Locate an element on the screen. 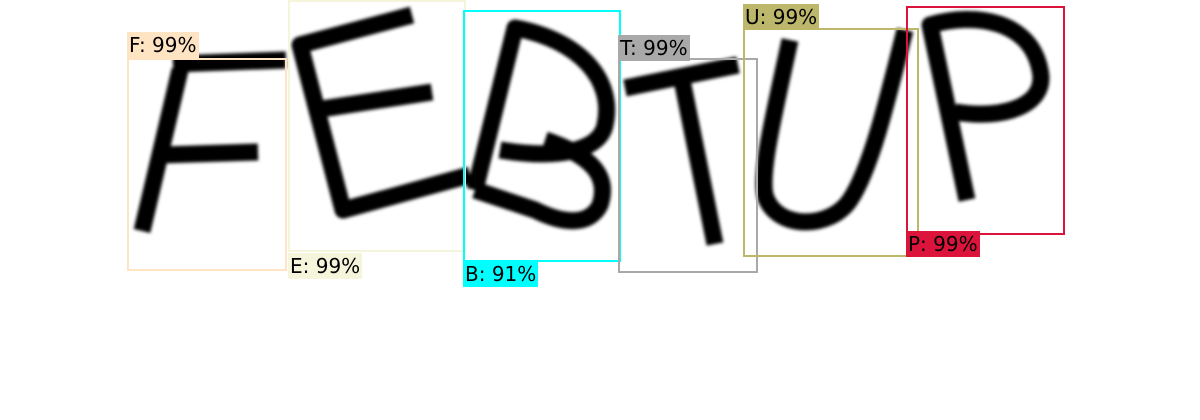 The width and height of the screenshot is (1200, 420). detection-label: U: 99% is located at coordinates (781, 17).